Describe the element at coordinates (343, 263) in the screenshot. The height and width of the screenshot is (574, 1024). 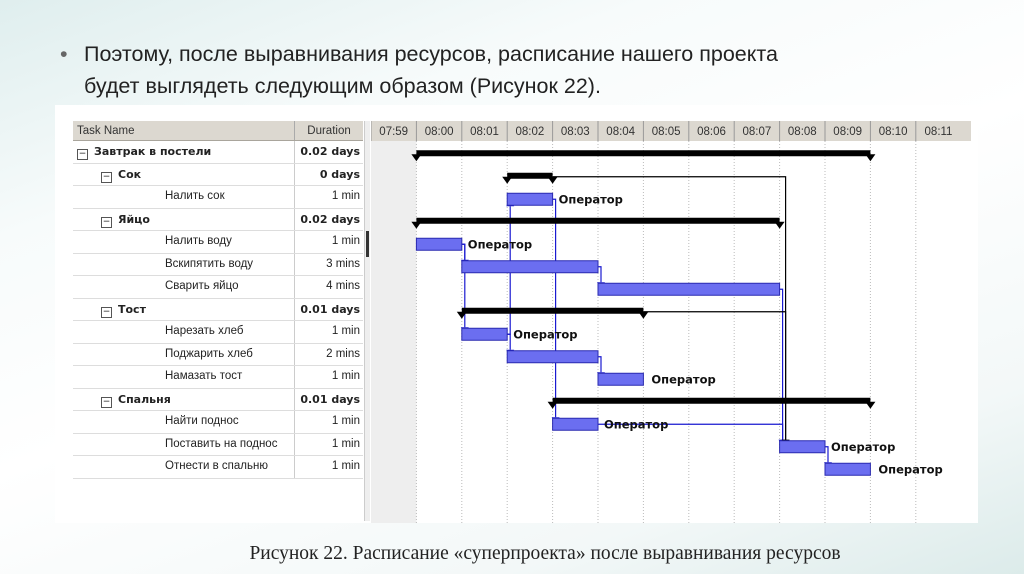
I see `duration-cell: 3 mins` at that location.